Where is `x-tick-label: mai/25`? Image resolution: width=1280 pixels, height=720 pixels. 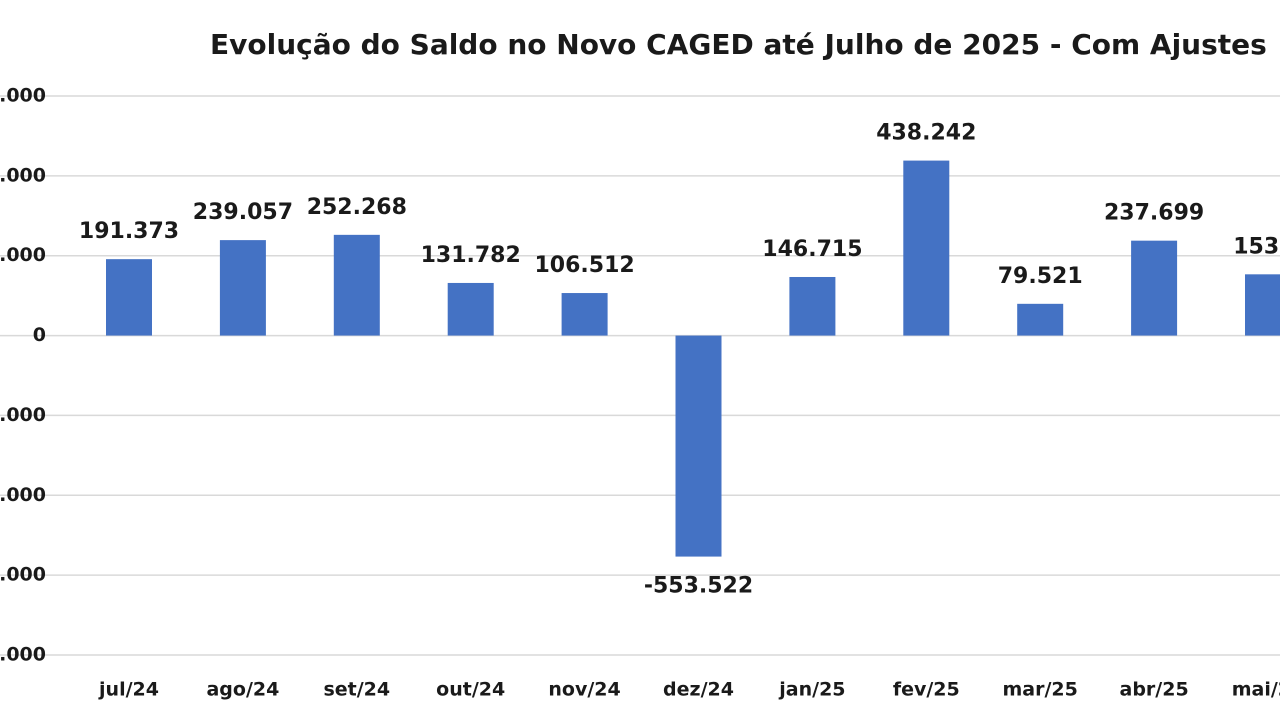 x-tick-label: mai/25 is located at coordinates (1256, 690).